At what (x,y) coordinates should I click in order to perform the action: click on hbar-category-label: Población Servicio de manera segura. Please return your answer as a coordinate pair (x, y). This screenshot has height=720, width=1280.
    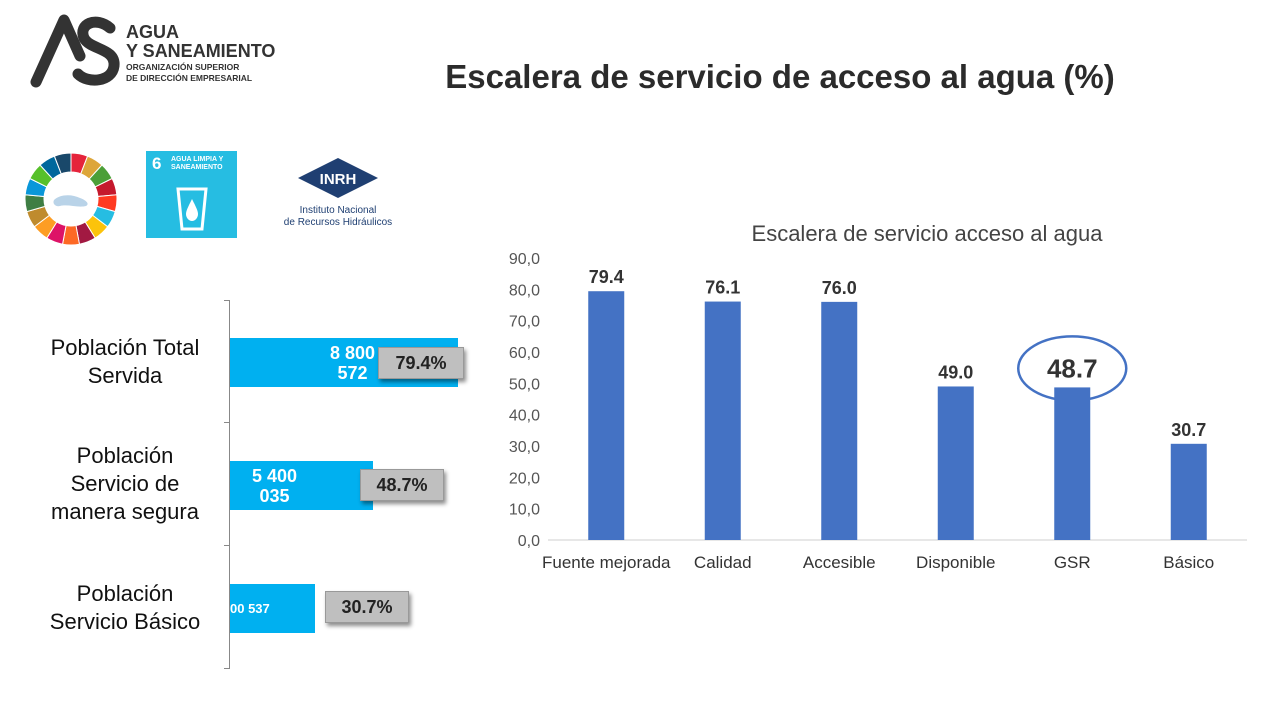
    Looking at the image, I should click on (125, 483).